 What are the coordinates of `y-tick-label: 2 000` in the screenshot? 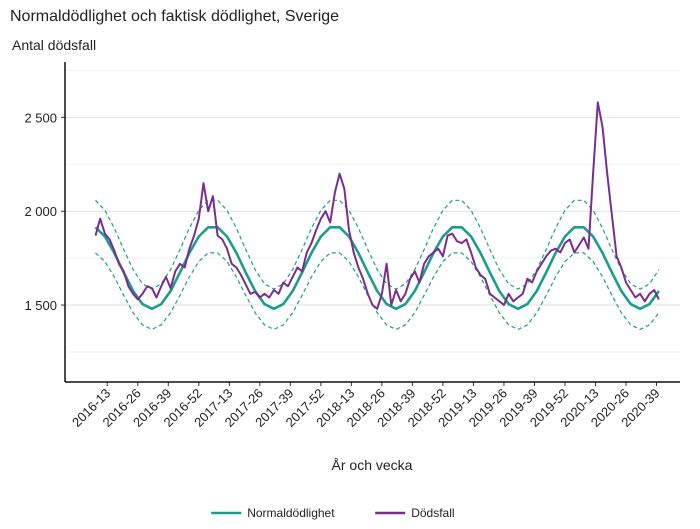 It's located at (40, 211).